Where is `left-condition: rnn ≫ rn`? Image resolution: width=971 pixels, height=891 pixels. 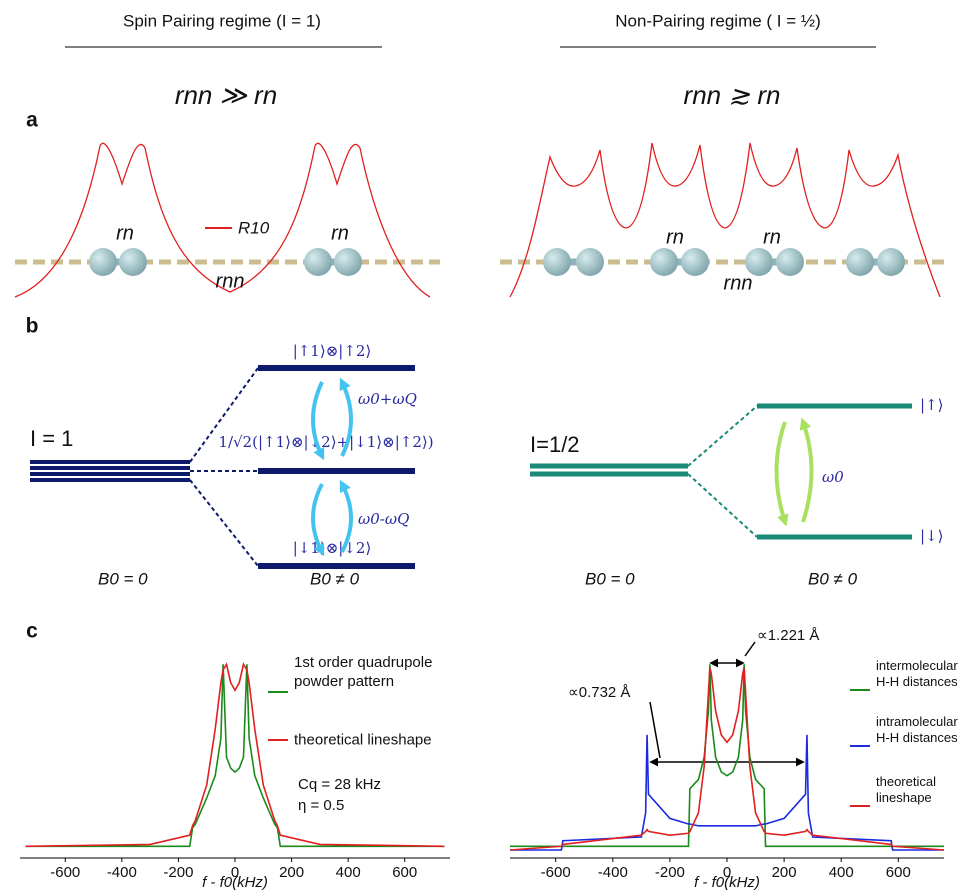 left-condition: rnn ≫ rn is located at coordinates (226, 95).